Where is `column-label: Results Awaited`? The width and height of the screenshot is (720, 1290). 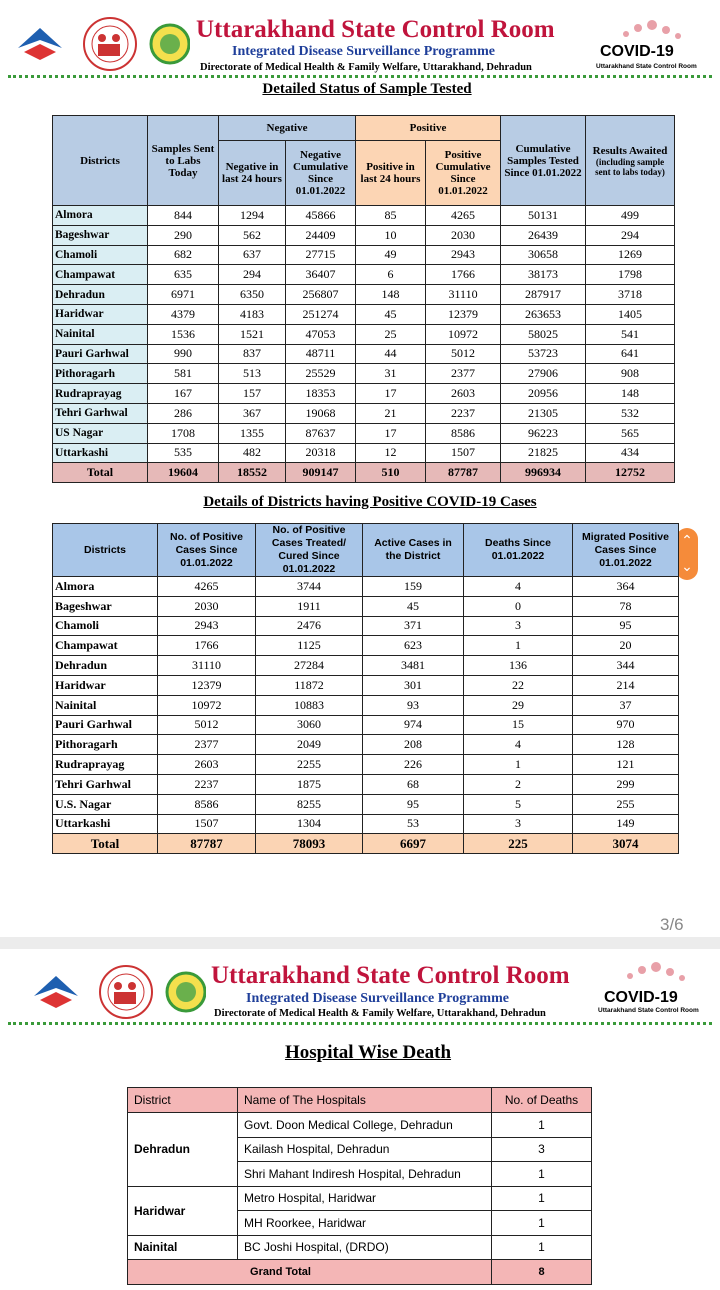 column-label: Results Awaited is located at coordinates (630, 150).